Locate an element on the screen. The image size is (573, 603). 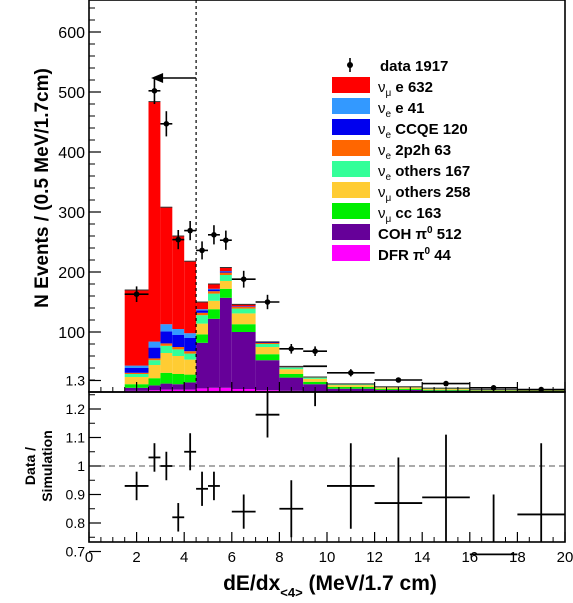
x-tick-label: 10 is located at coordinates (327, 557).